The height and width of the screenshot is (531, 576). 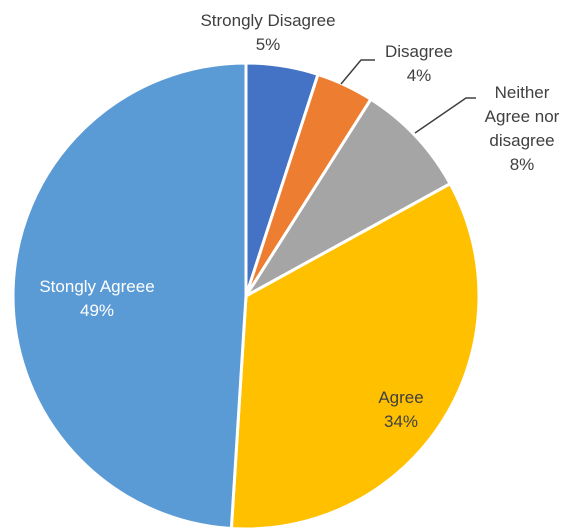 What do you see at coordinates (97, 310) in the screenshot?
I see `data-label-value: 49%` at bounding box center [97, 310].